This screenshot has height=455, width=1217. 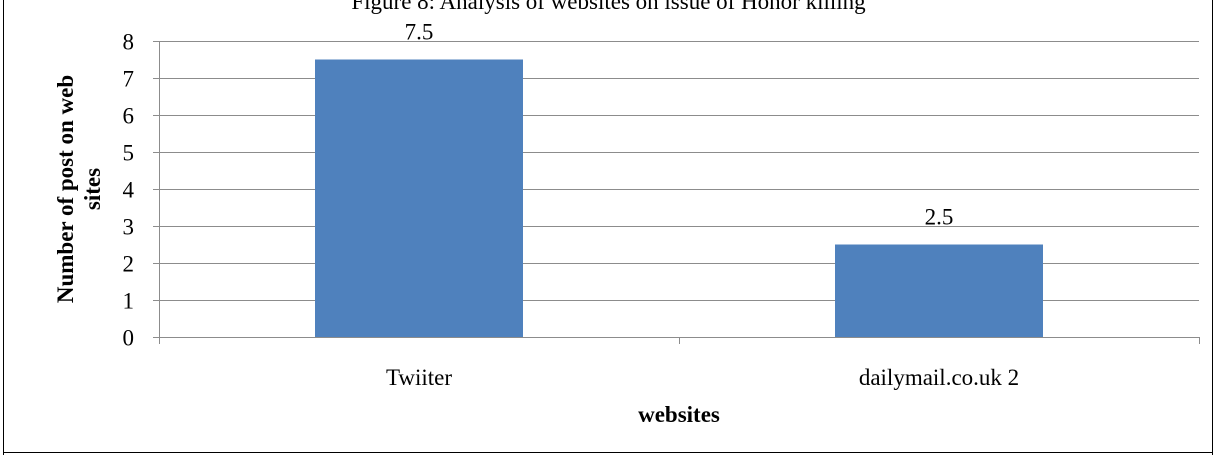 I want to click on x-axis-title: websites, so click(x=679, y=414).